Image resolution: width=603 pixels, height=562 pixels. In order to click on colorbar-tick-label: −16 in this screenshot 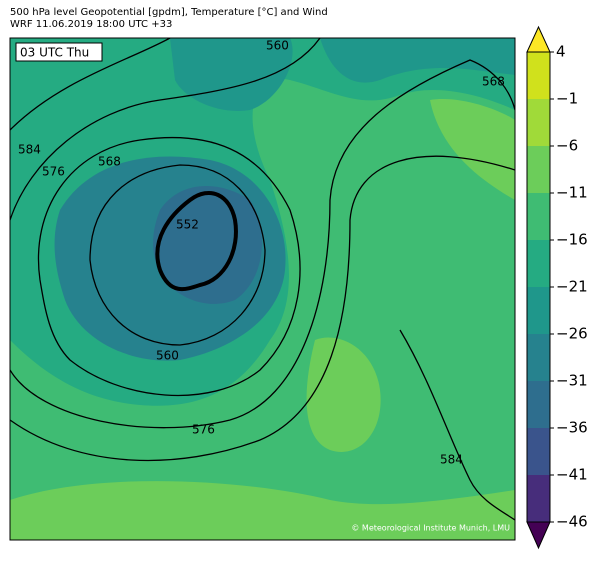, I will do `click(572, 240)`.